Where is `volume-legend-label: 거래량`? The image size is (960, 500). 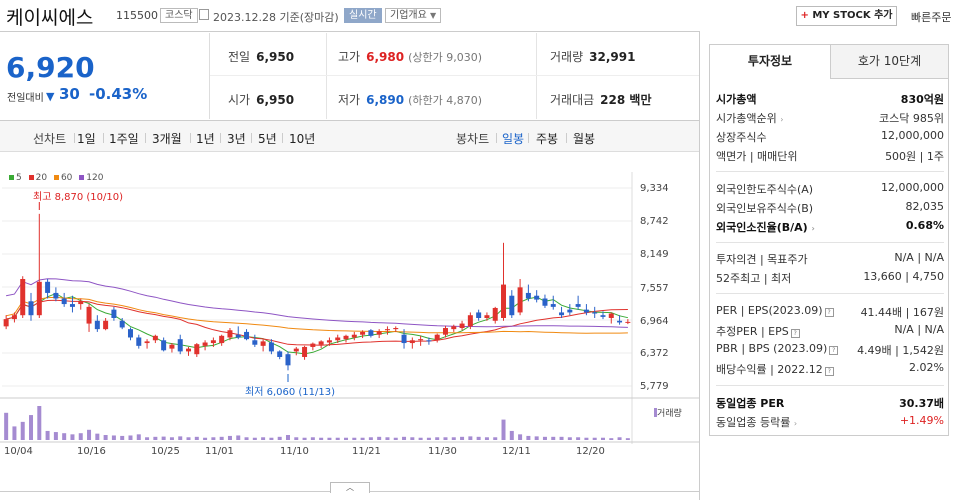 volume-legend-label: 거래량 is located at coordinates (669, 414).